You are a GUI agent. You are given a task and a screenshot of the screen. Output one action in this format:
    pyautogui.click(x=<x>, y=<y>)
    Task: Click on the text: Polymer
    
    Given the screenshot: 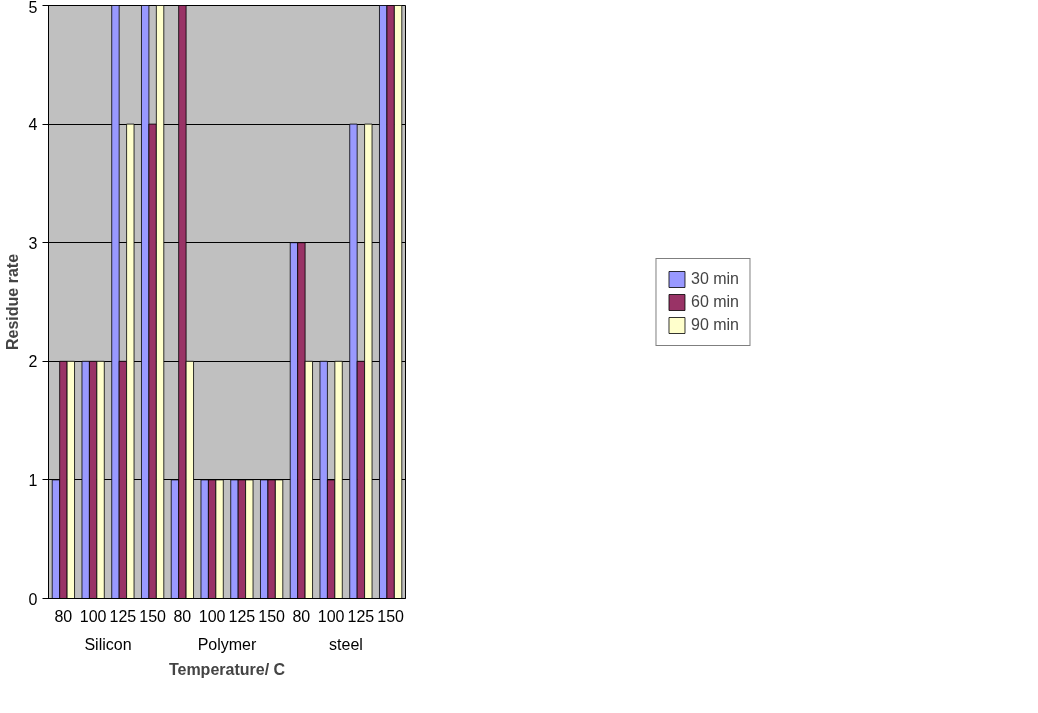 What is the action you would take?
    pyautogui.click(x=227, y=644)
    